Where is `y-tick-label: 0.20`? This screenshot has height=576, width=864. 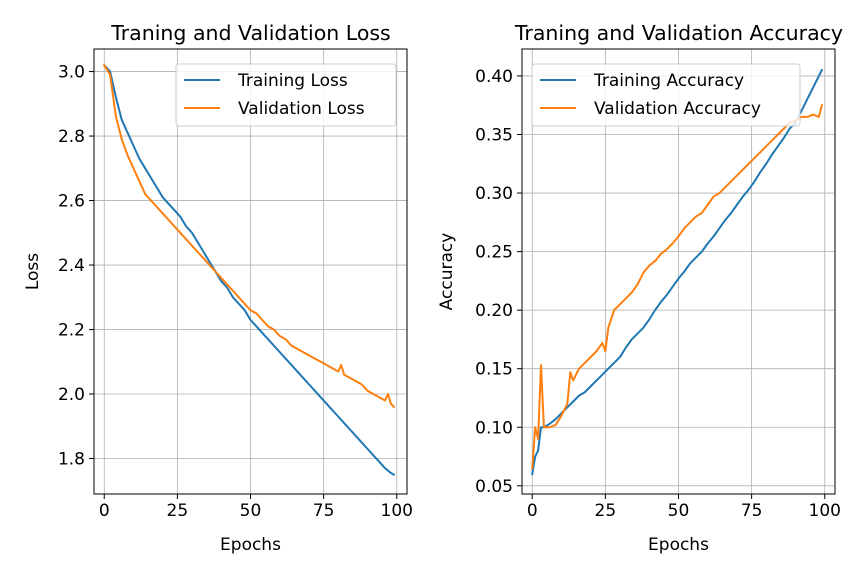 y-tick-label: 0.20 is located at coordinates (494, 311).